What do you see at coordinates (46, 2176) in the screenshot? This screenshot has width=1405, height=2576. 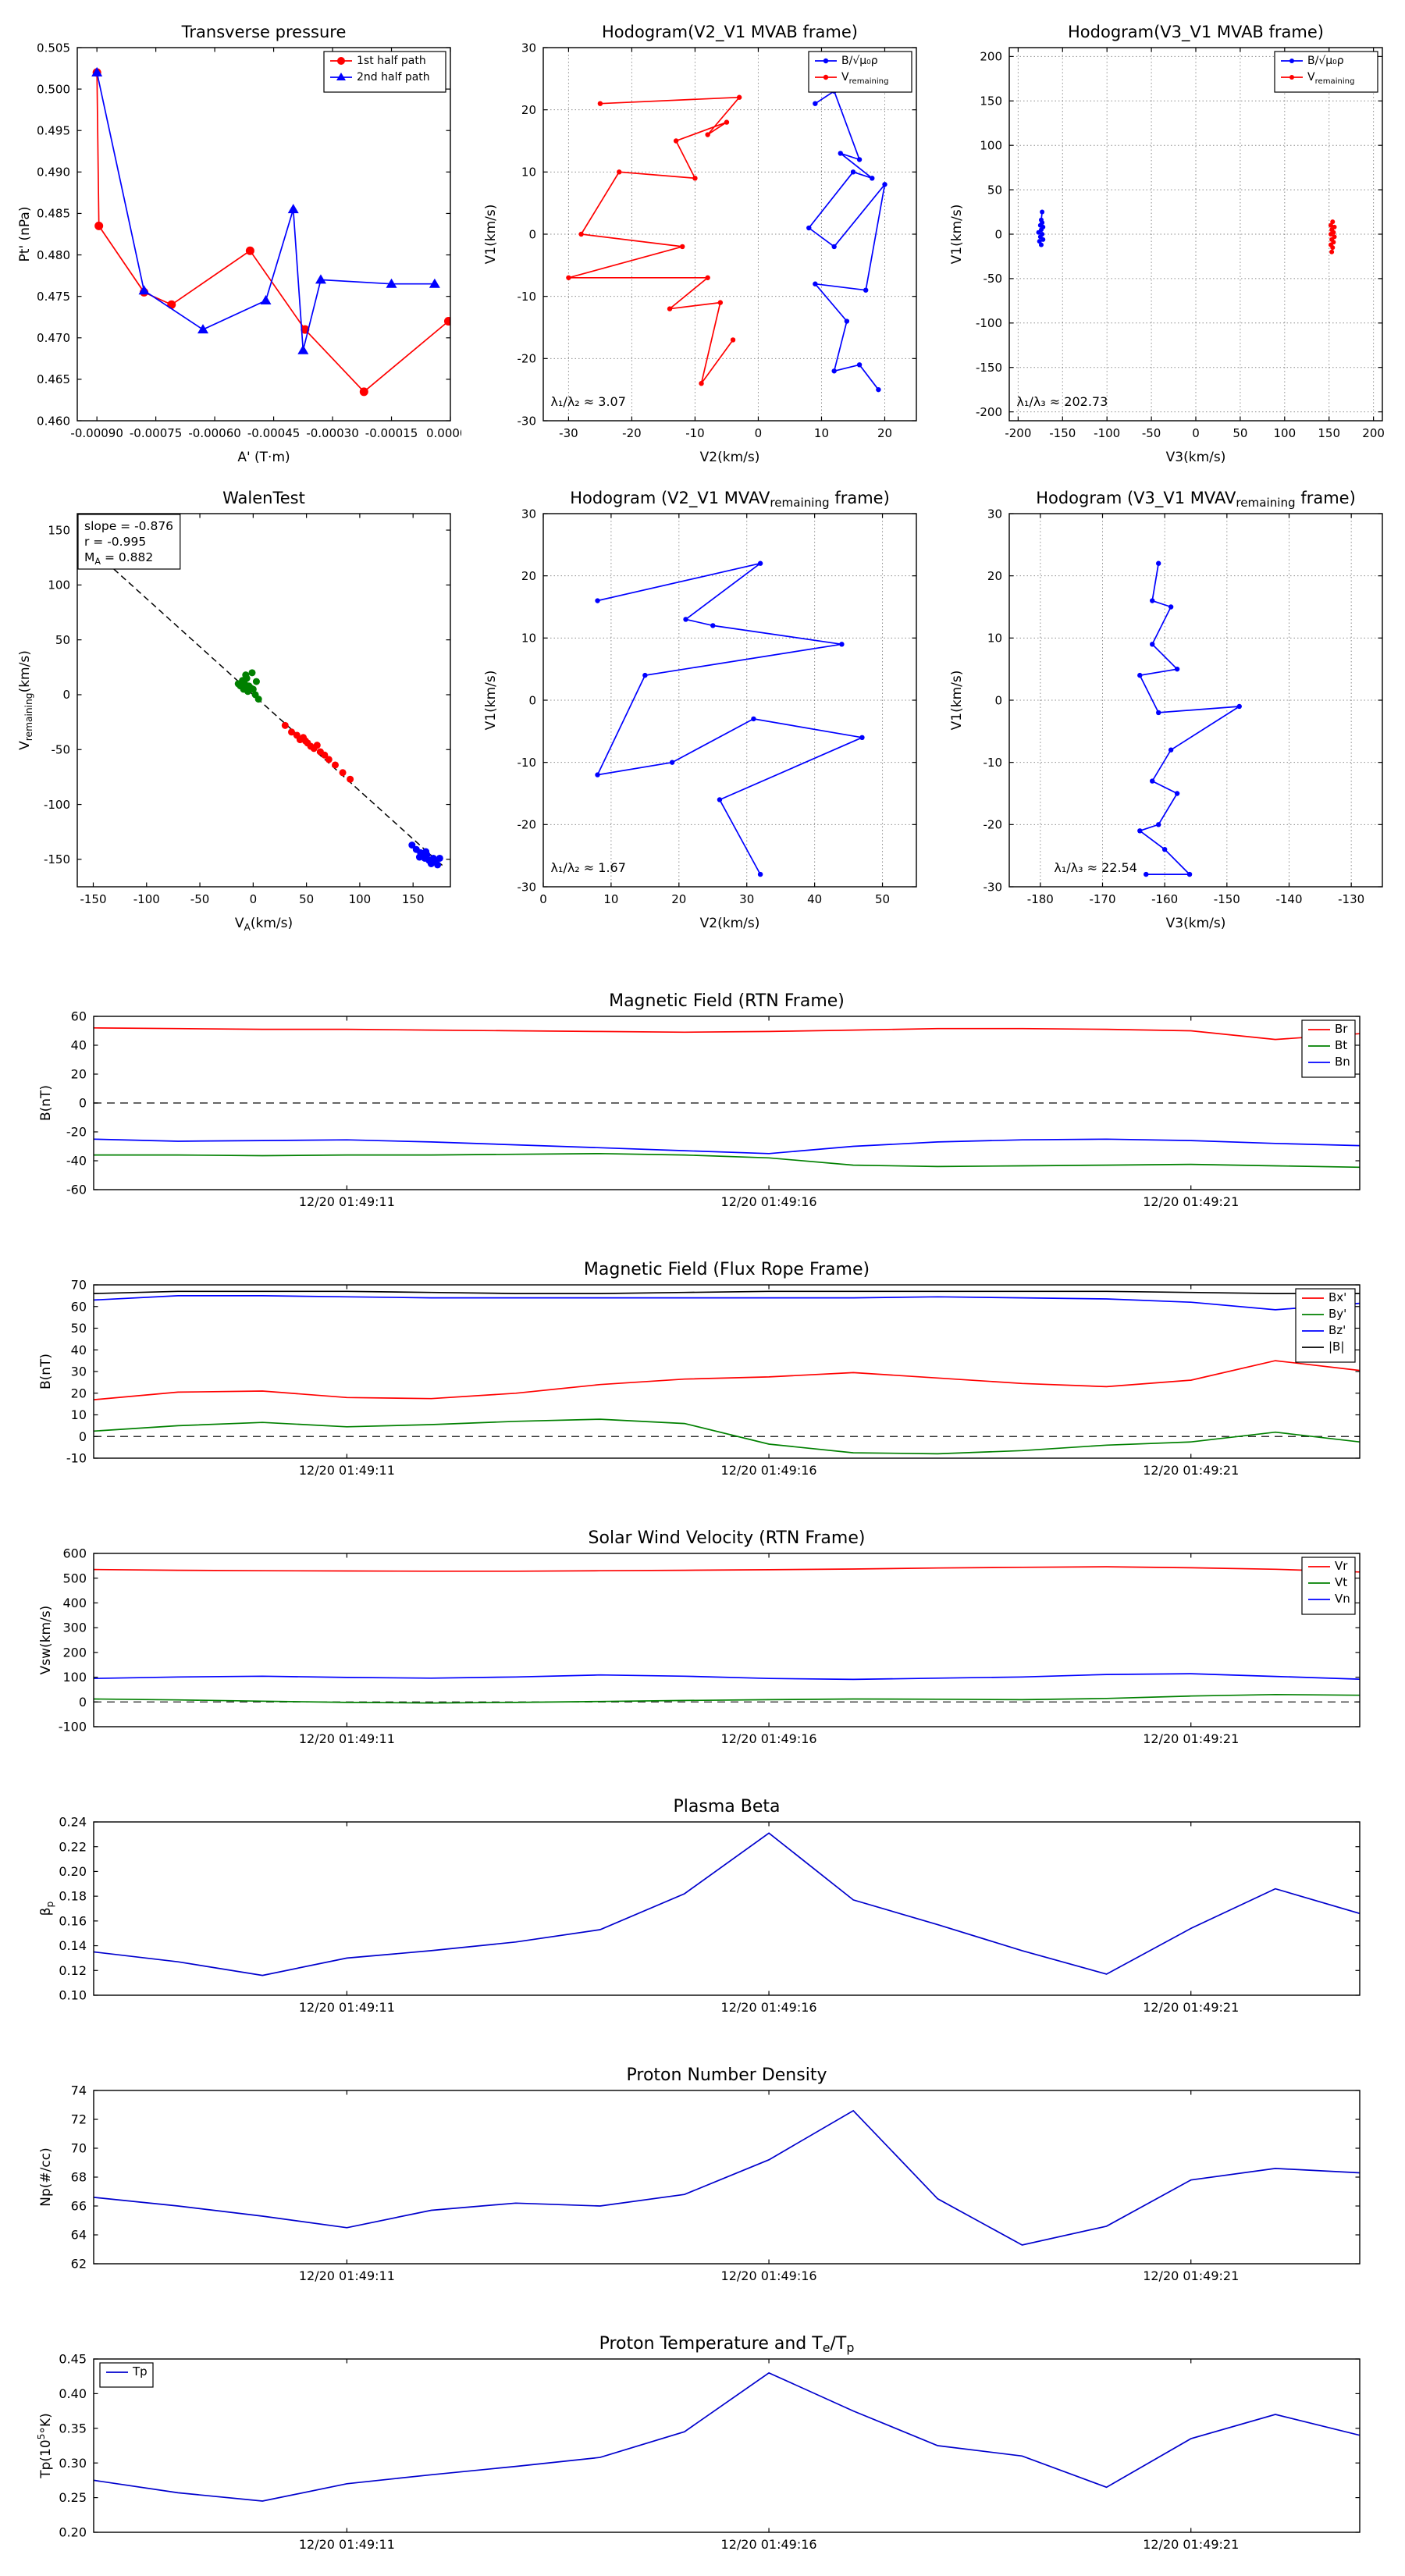 I see `svg-text: Np(#/cc)` at bounding box center [46, 2176].